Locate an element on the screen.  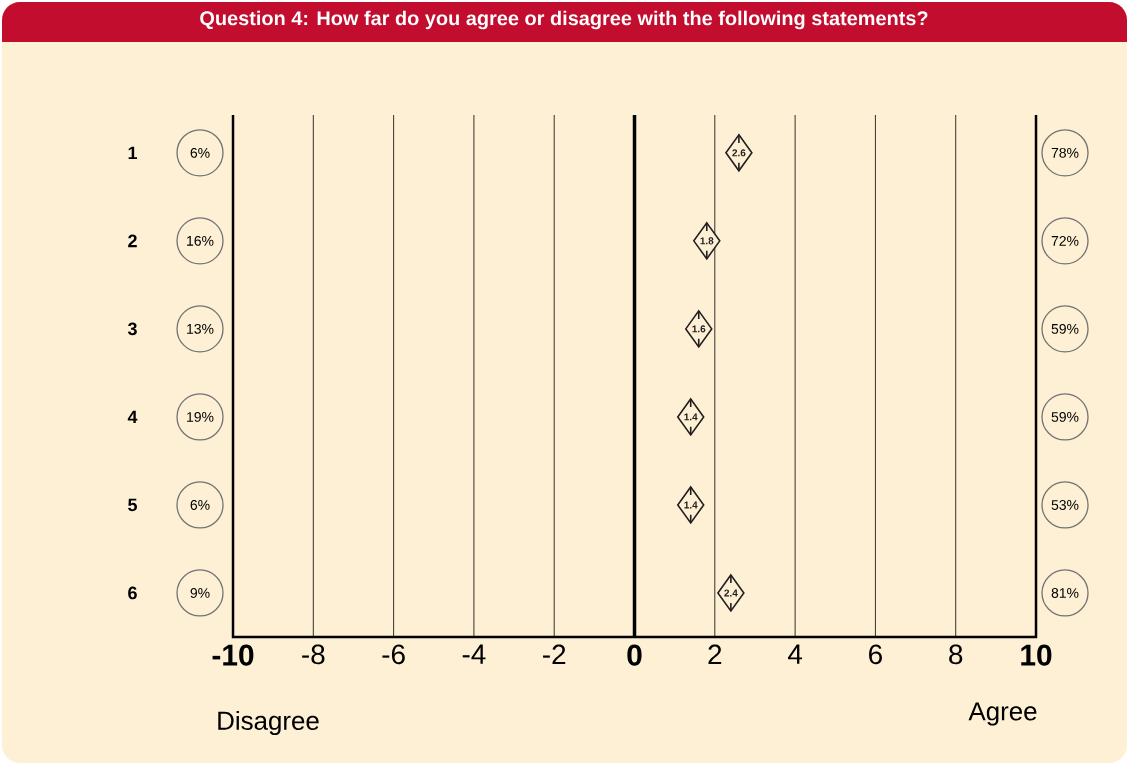
text: Agree is located at coordinates (1002, 714).